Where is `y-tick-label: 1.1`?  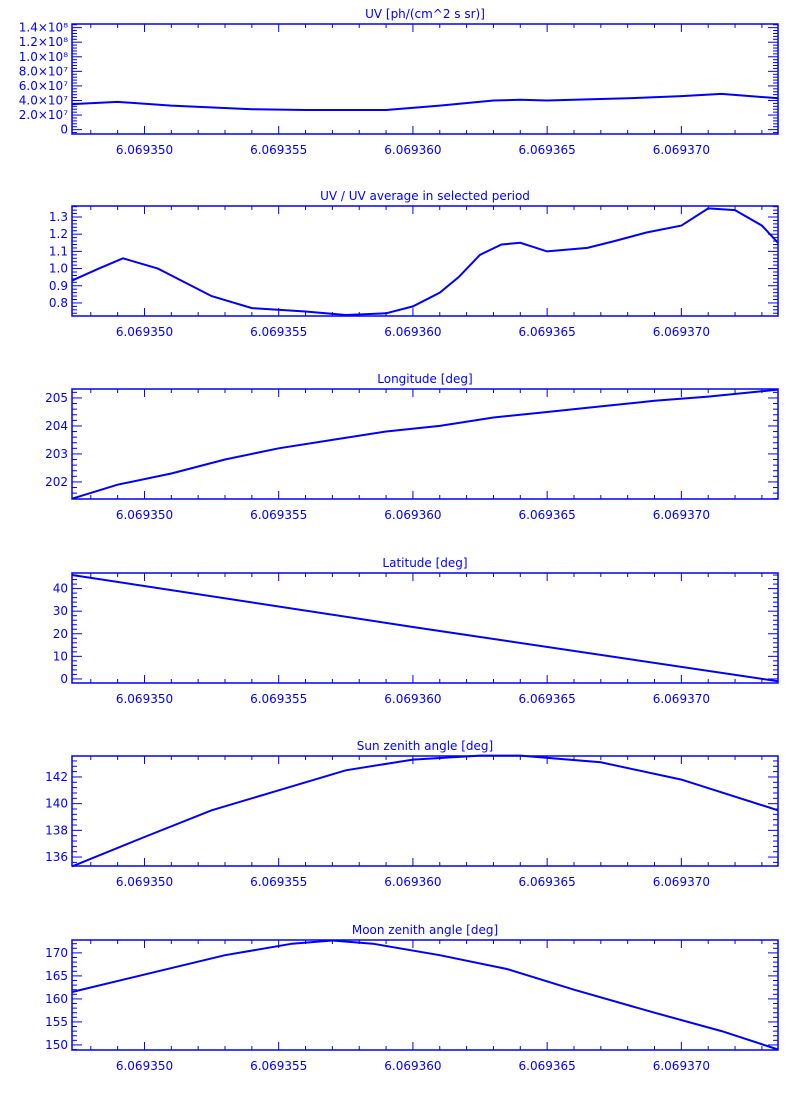 y-tick-label: 1.1 is located at coordinates (58, 251).